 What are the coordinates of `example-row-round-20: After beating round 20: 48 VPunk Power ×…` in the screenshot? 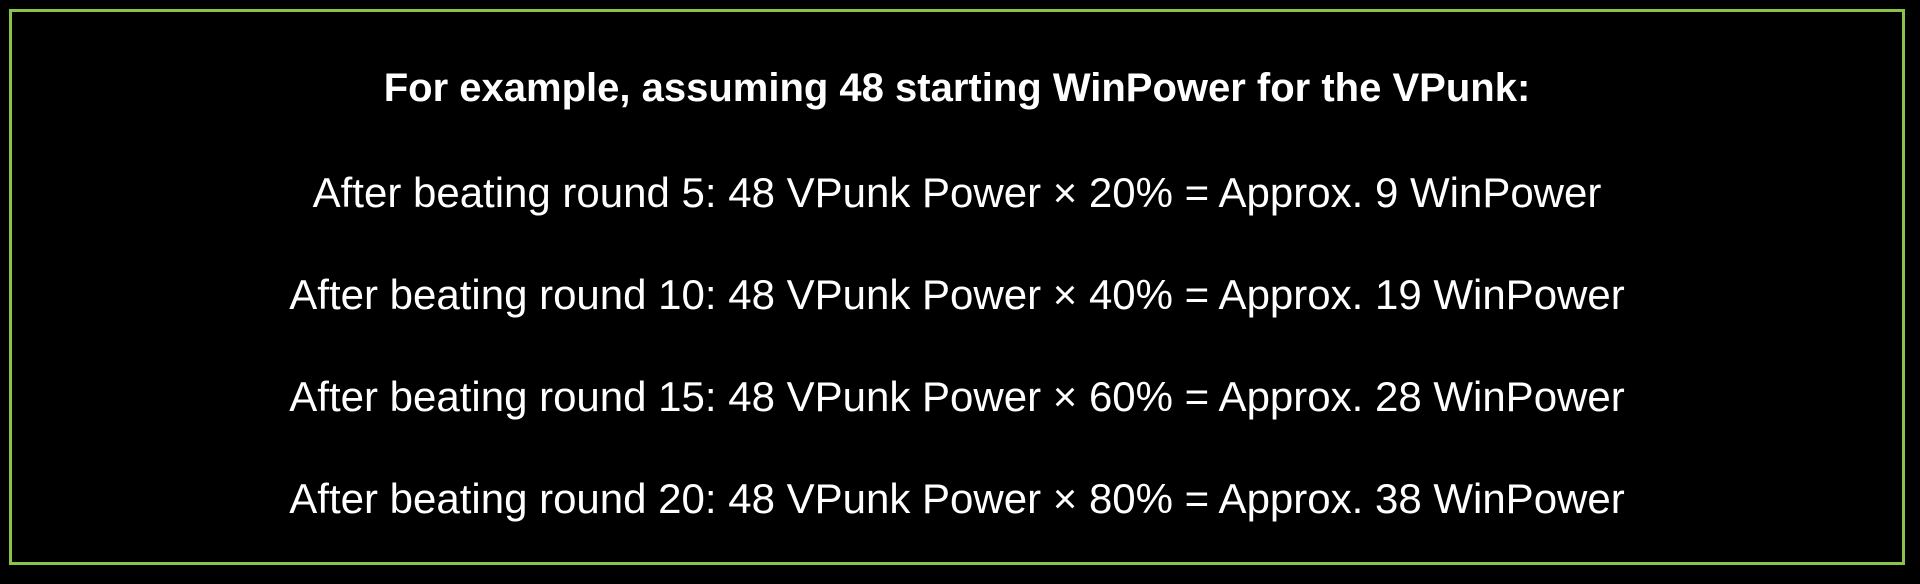 It's located at (957, 498).